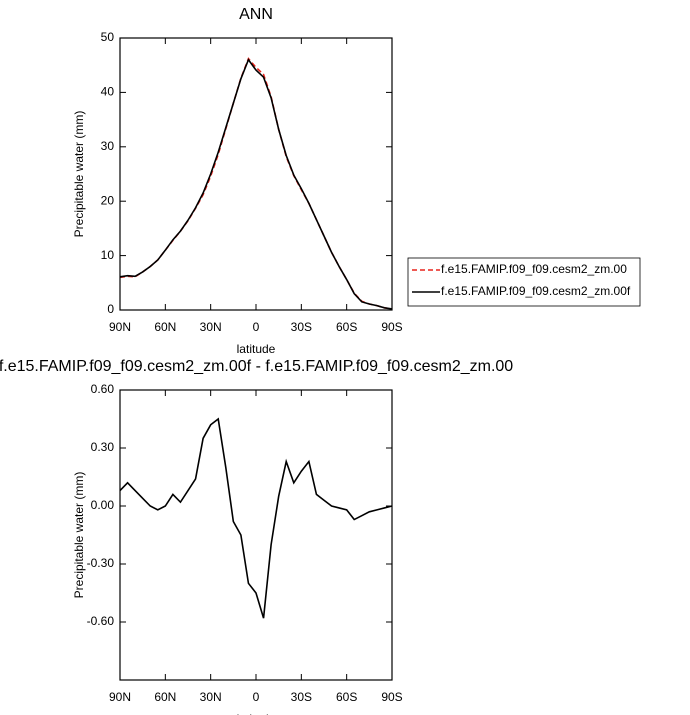  What do you see at coordinates (108, 200) in the screenshot?
I see `y-tick-label: 20` at bounding box center [108, 200].